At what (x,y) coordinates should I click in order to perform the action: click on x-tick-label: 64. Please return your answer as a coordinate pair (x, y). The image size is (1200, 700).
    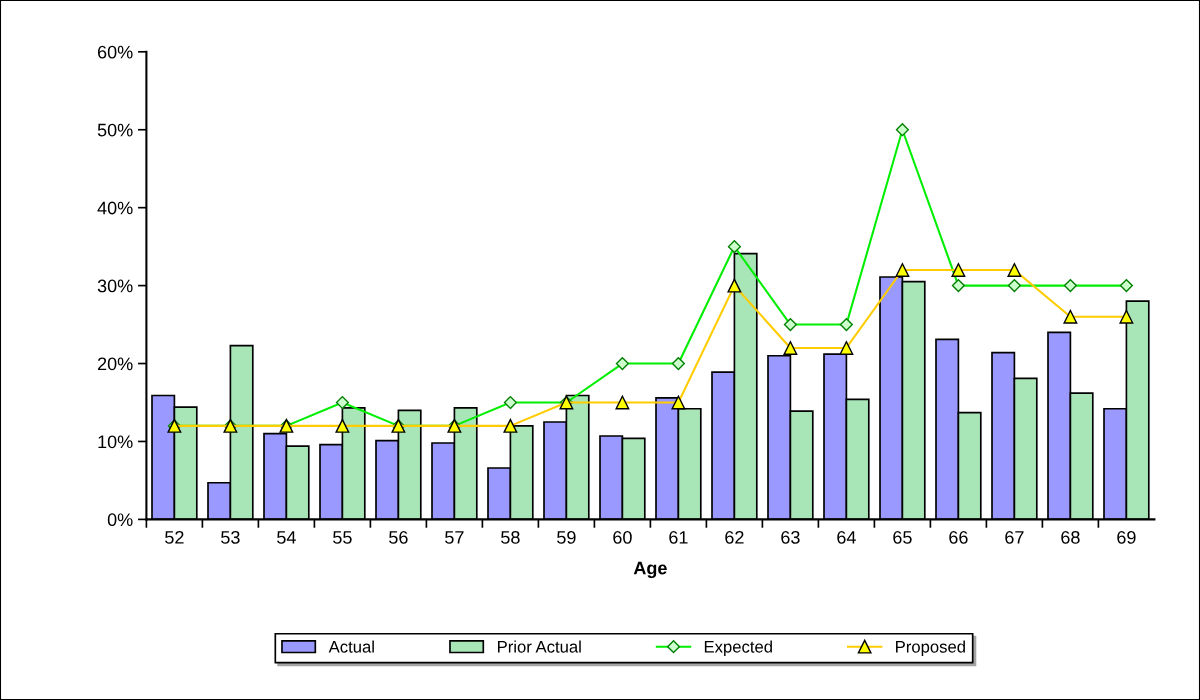
    Looking at the image, I should click on (846, 537).